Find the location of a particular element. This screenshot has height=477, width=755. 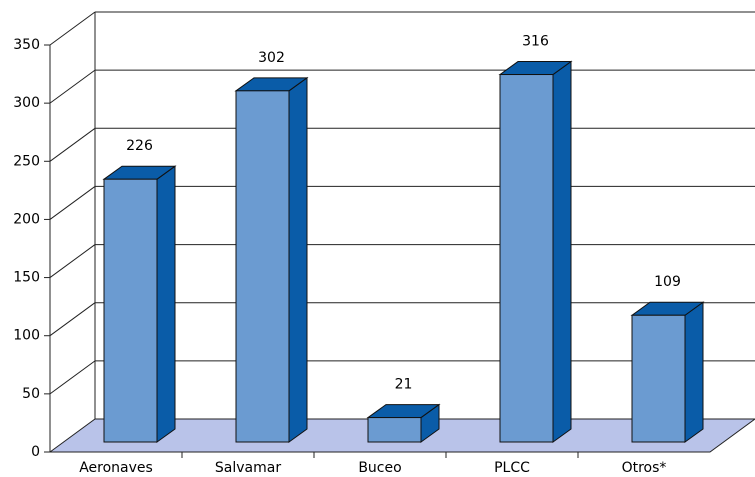

x-tick-label: PLCC is located at coordinates (512, 468).